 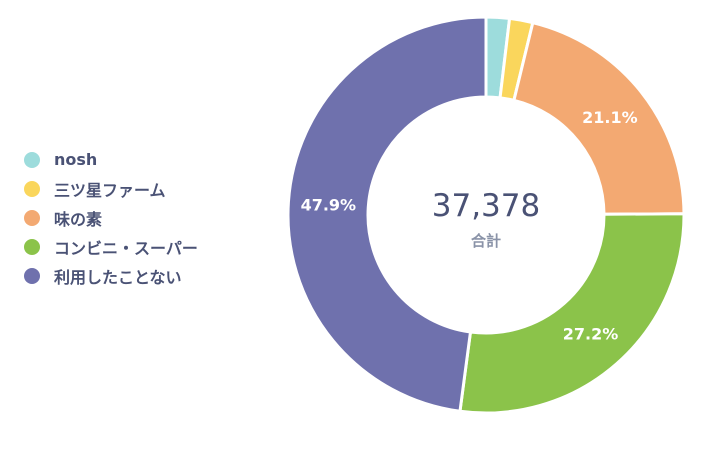 I want to click on center-total-value: 37,378, so click(x=486, y=206).